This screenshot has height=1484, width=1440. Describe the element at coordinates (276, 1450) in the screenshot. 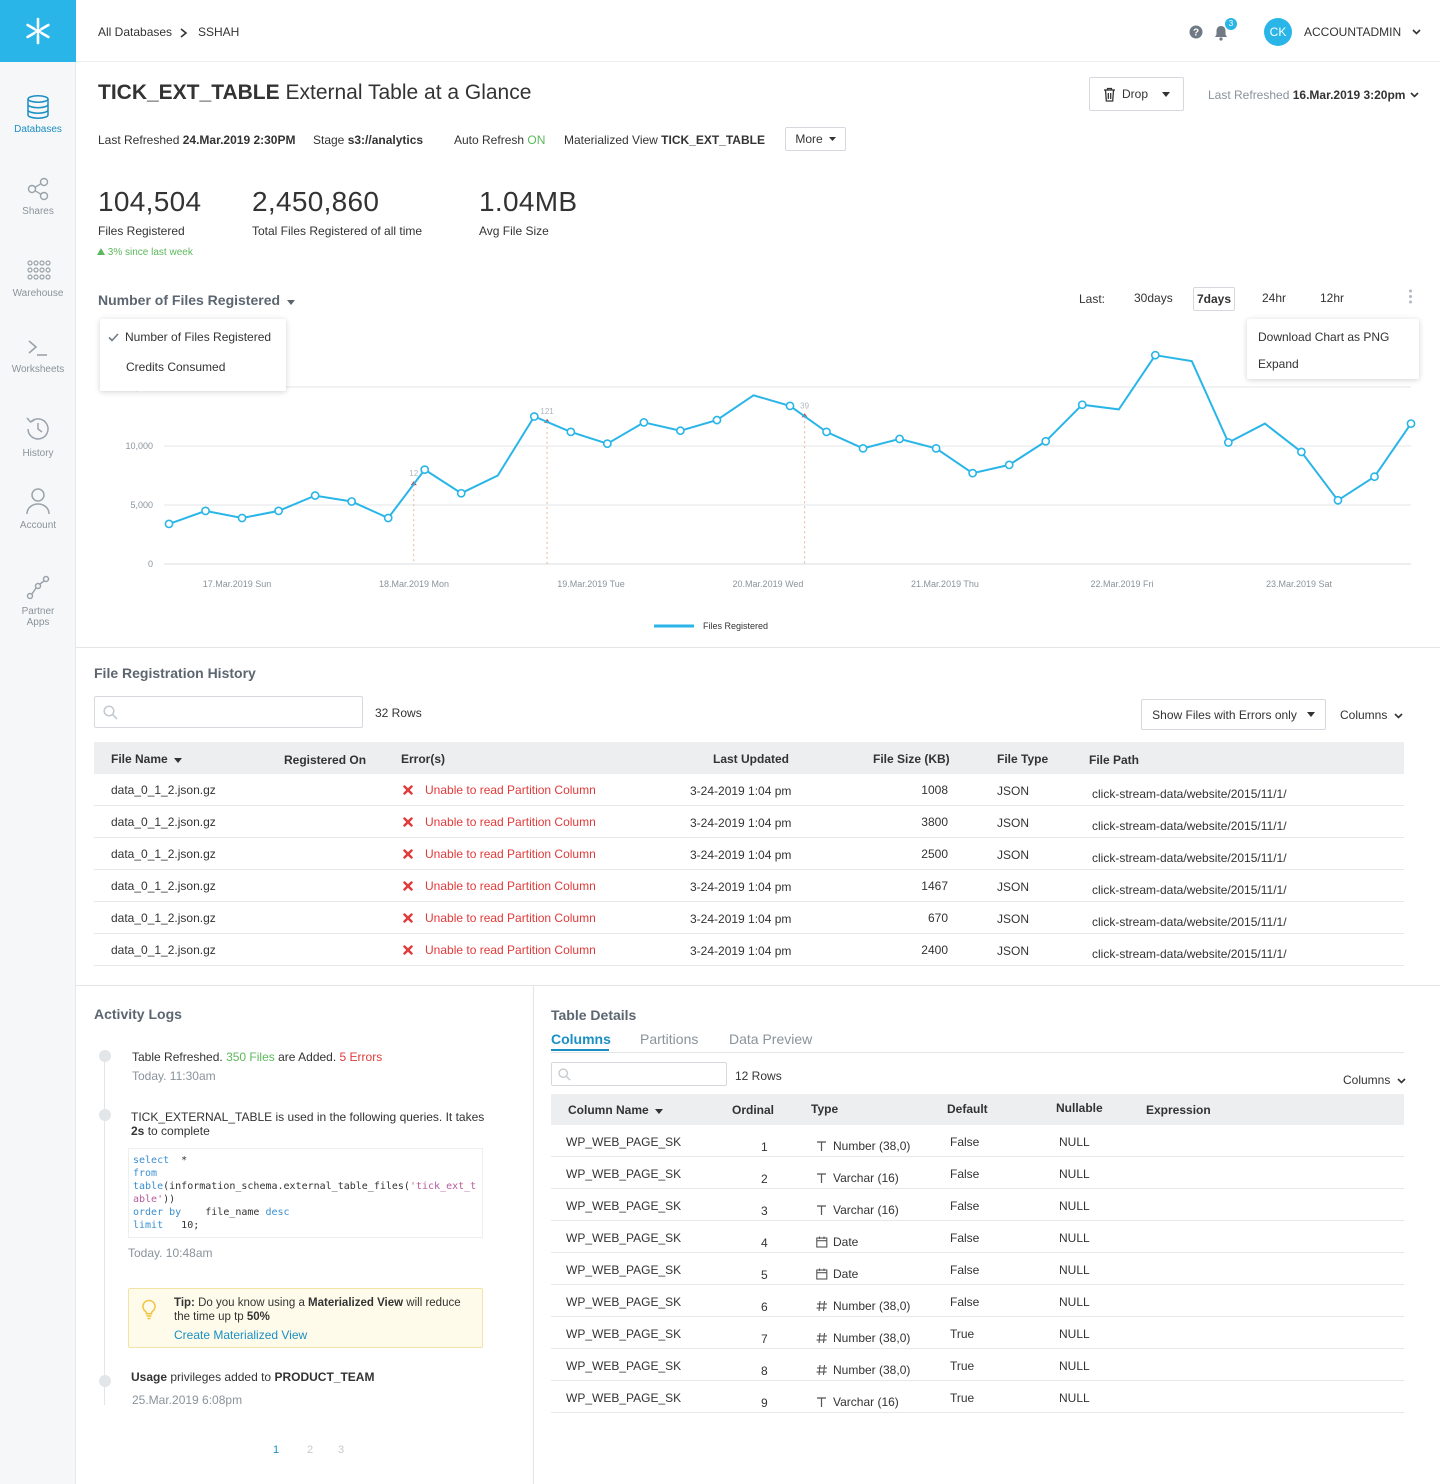

I see `pagination-page-1: 1` at that location.